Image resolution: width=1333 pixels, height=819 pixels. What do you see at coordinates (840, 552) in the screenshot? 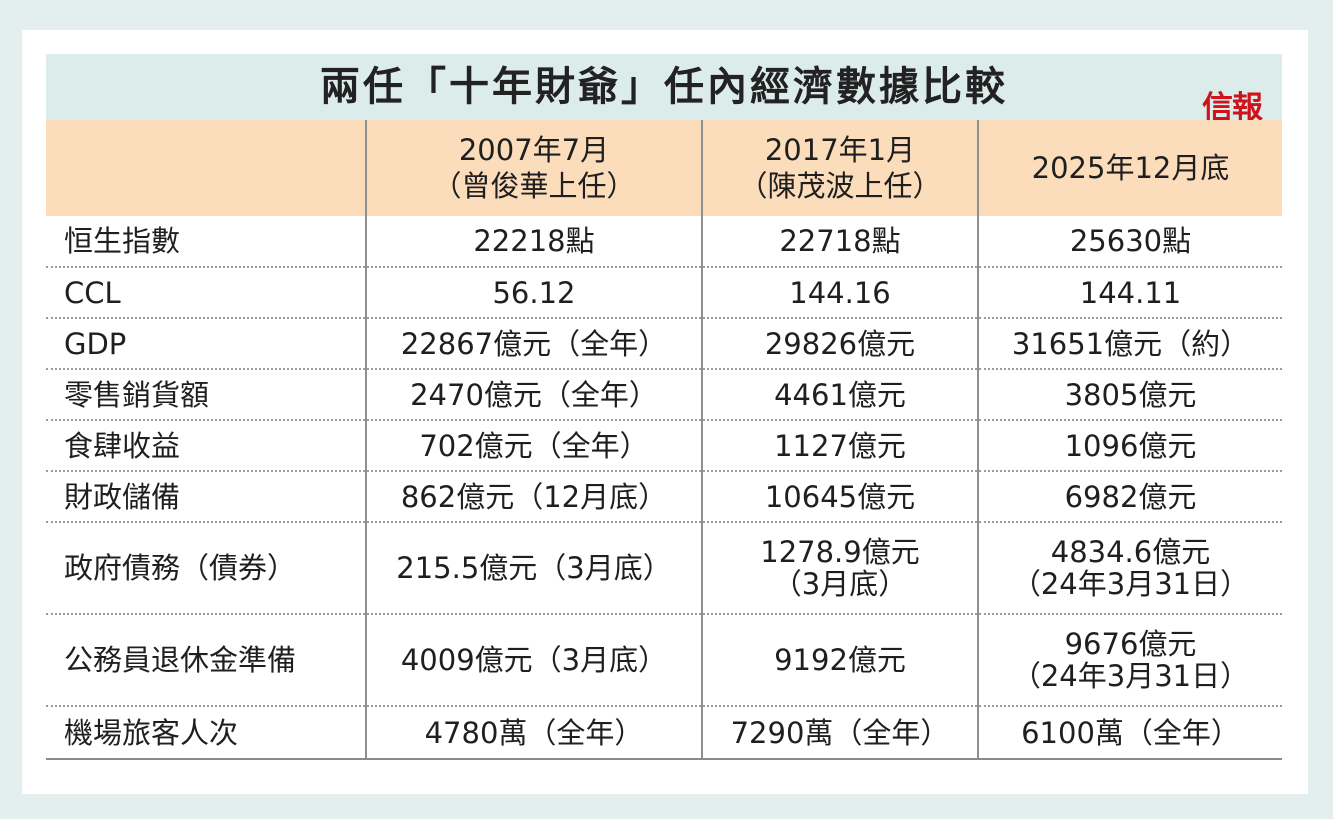
I see `cell-2017-line1: 1278.9億元` at bounding box center [840, 552].